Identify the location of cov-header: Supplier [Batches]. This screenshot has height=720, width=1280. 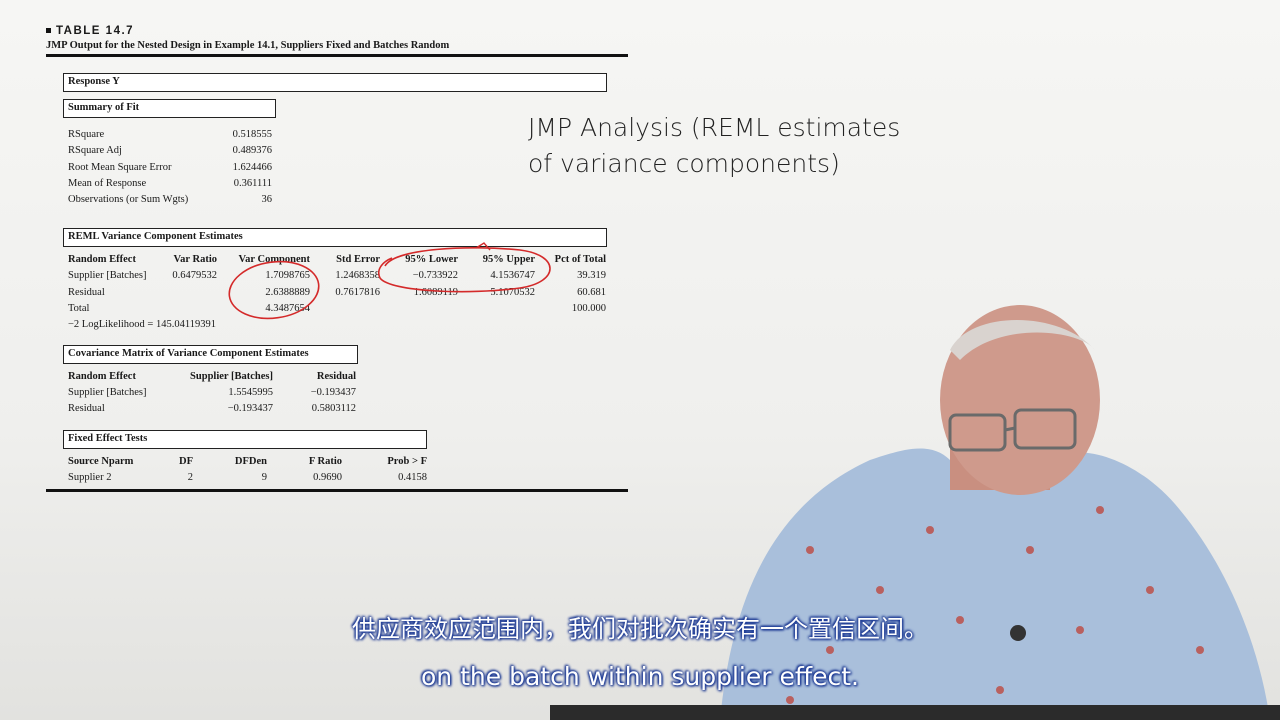
(231, 376).